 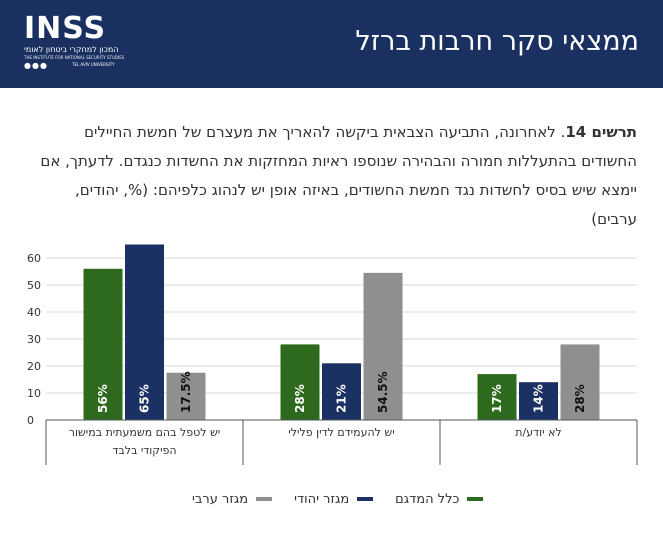 I want to click on social-icons: ●●●, so click(x=36, y=65).